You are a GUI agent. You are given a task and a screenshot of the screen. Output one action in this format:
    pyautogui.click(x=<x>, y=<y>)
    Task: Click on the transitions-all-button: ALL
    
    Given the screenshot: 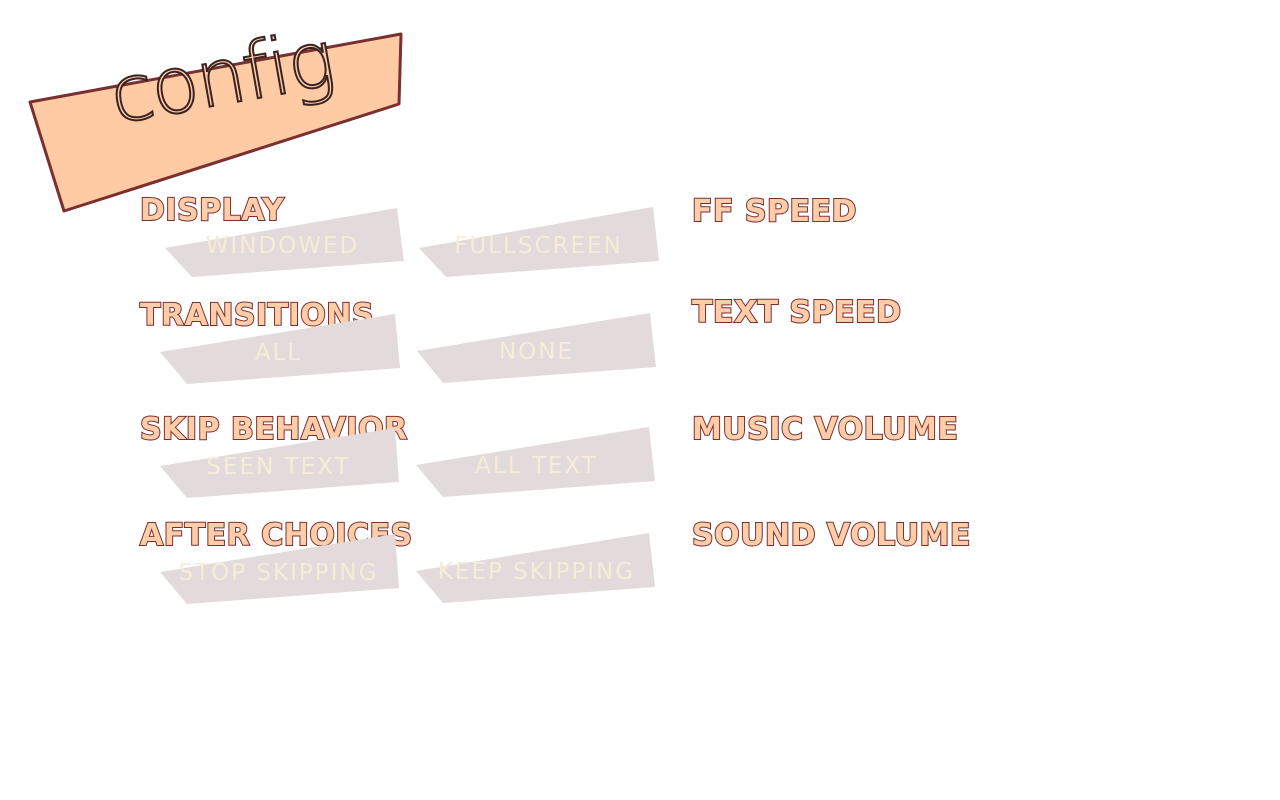 What is the action you would take?
    pyautogui.click(x=278, y=348)
    